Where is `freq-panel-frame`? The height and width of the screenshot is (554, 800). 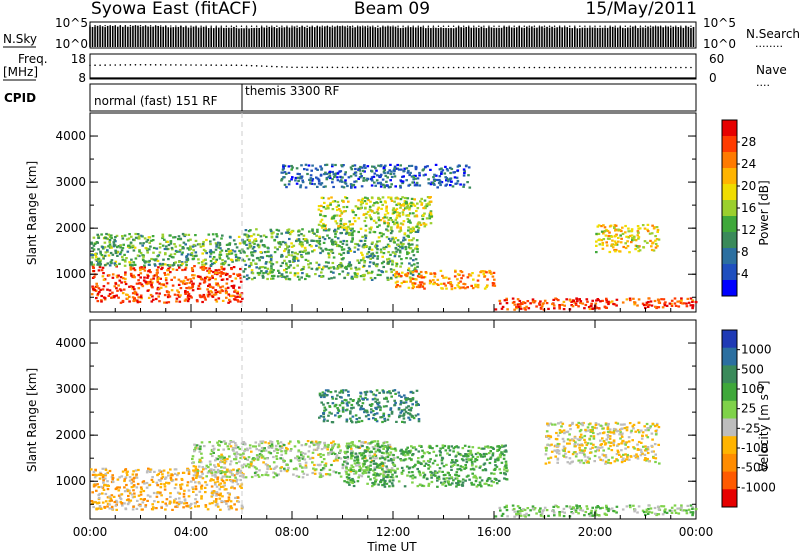
freq-panel-frame is located at coordinates (393, 66).